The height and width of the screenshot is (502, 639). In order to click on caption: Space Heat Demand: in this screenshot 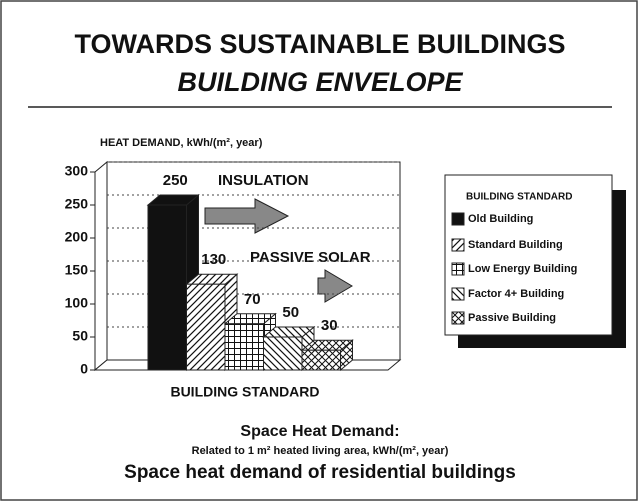, I will do `click(319, 431)`.